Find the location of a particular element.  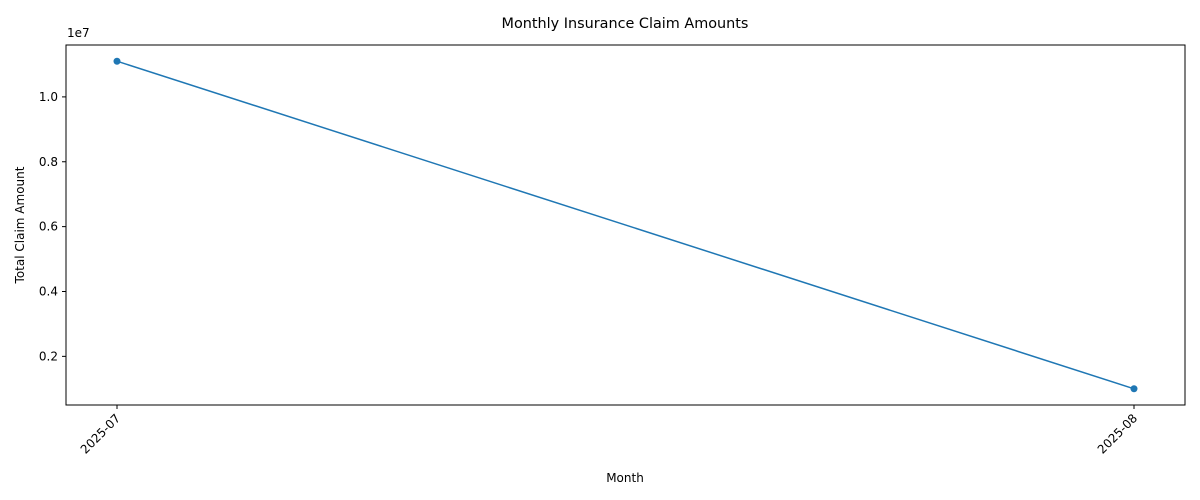

y-tick-label: 0.4 is located at coordinates (48, 291).